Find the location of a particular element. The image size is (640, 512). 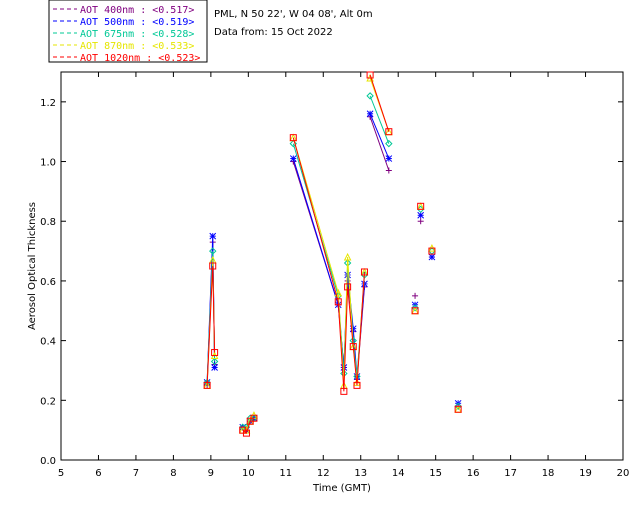

x-tick-label: 18 is located at coordinates (548, 473).